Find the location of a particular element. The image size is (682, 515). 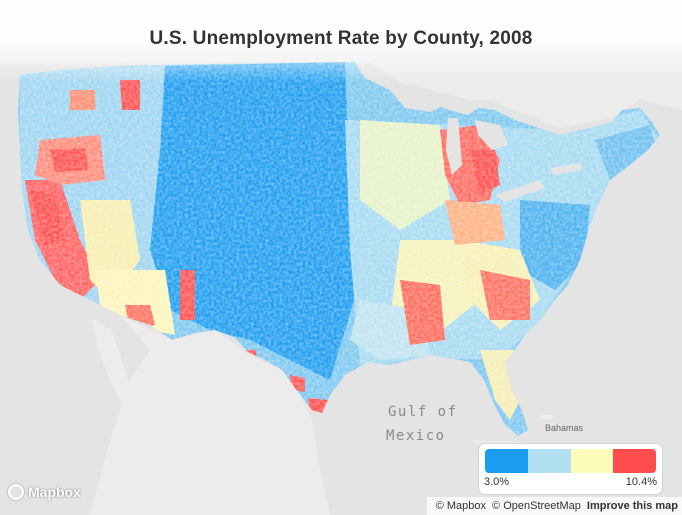

lake-superior is located at coordinates (417, 101).